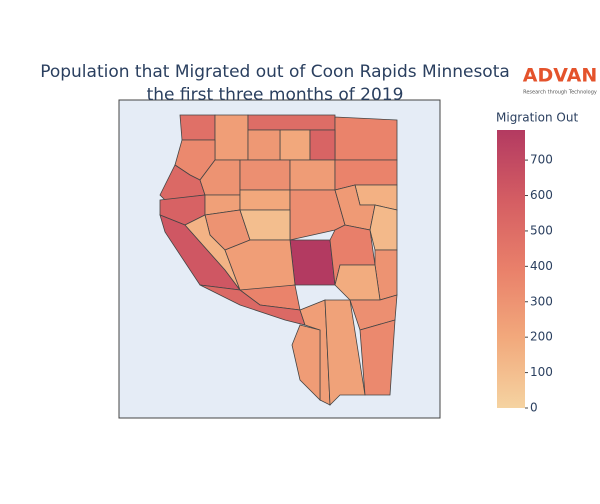 This screenshot has width=600, height=504. Describe the element at coordinates (541, 301) in the screenshot. I see `colorbar-tick-label: 300` at that location.